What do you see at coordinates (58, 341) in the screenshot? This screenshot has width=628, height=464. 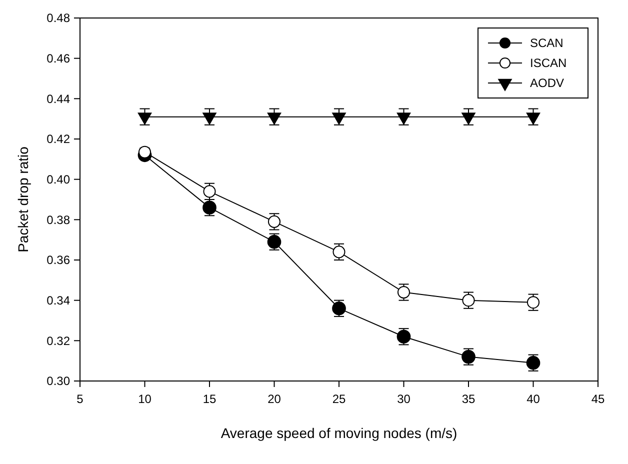 I see `y-tick-label: 0.32` at bounding box center [58, 341].